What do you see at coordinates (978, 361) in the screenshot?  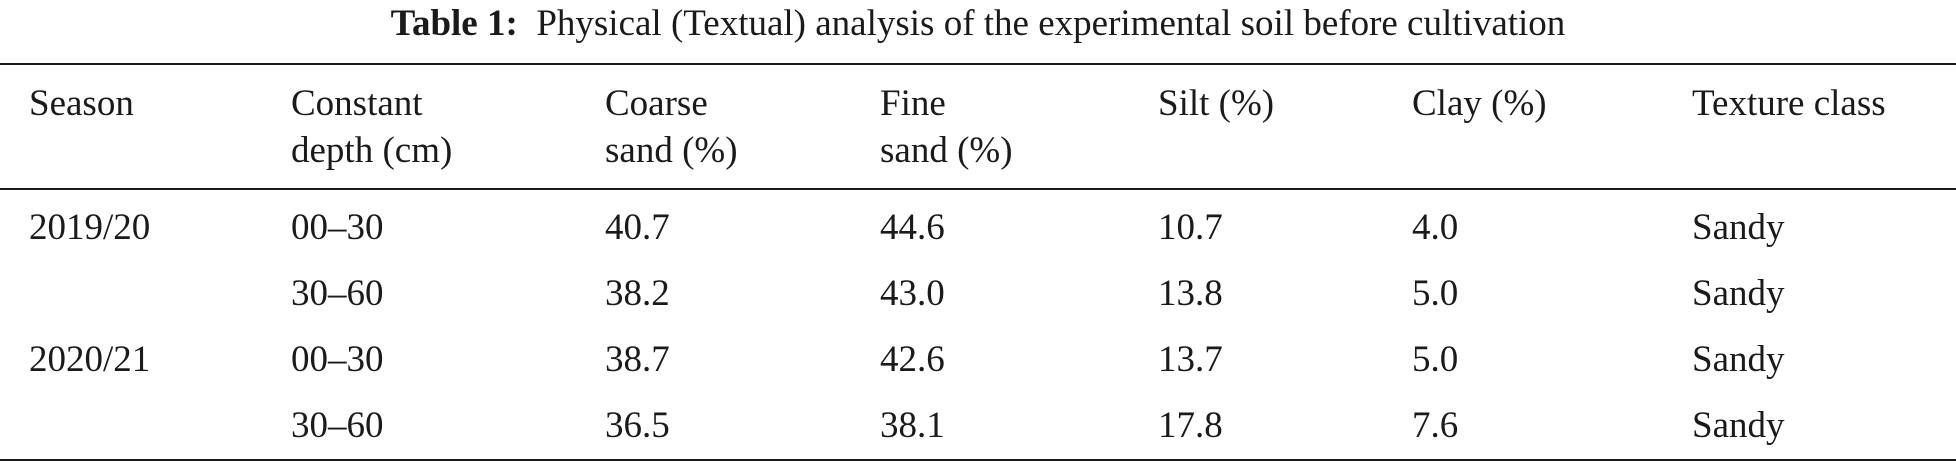 I see `table-row: 2020/21 00–30 38.7 42.6 13.7 5.0 Sandy` at bounding box center [978, 361].